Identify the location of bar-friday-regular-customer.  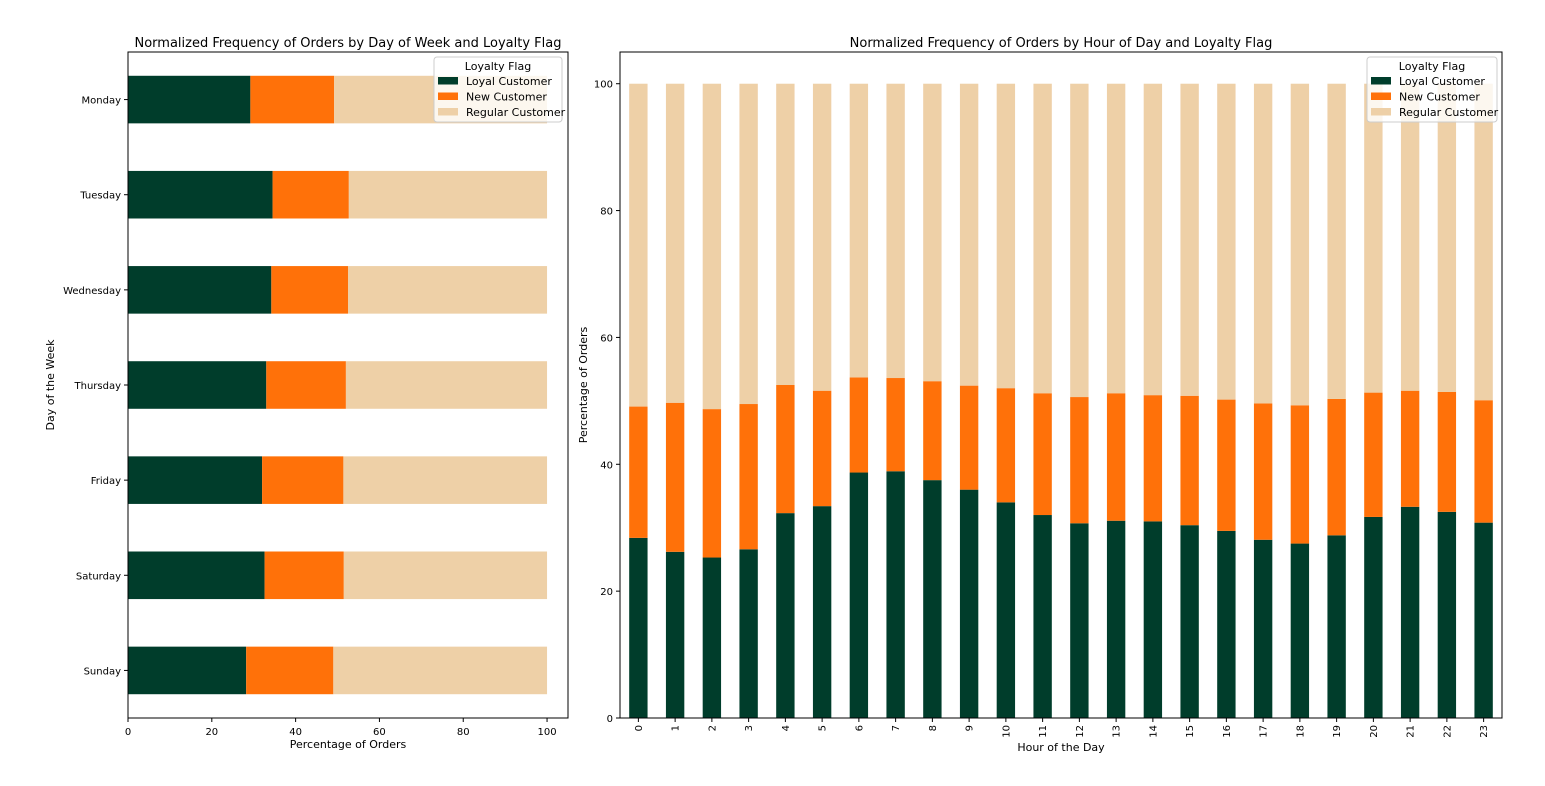
(445, 480).